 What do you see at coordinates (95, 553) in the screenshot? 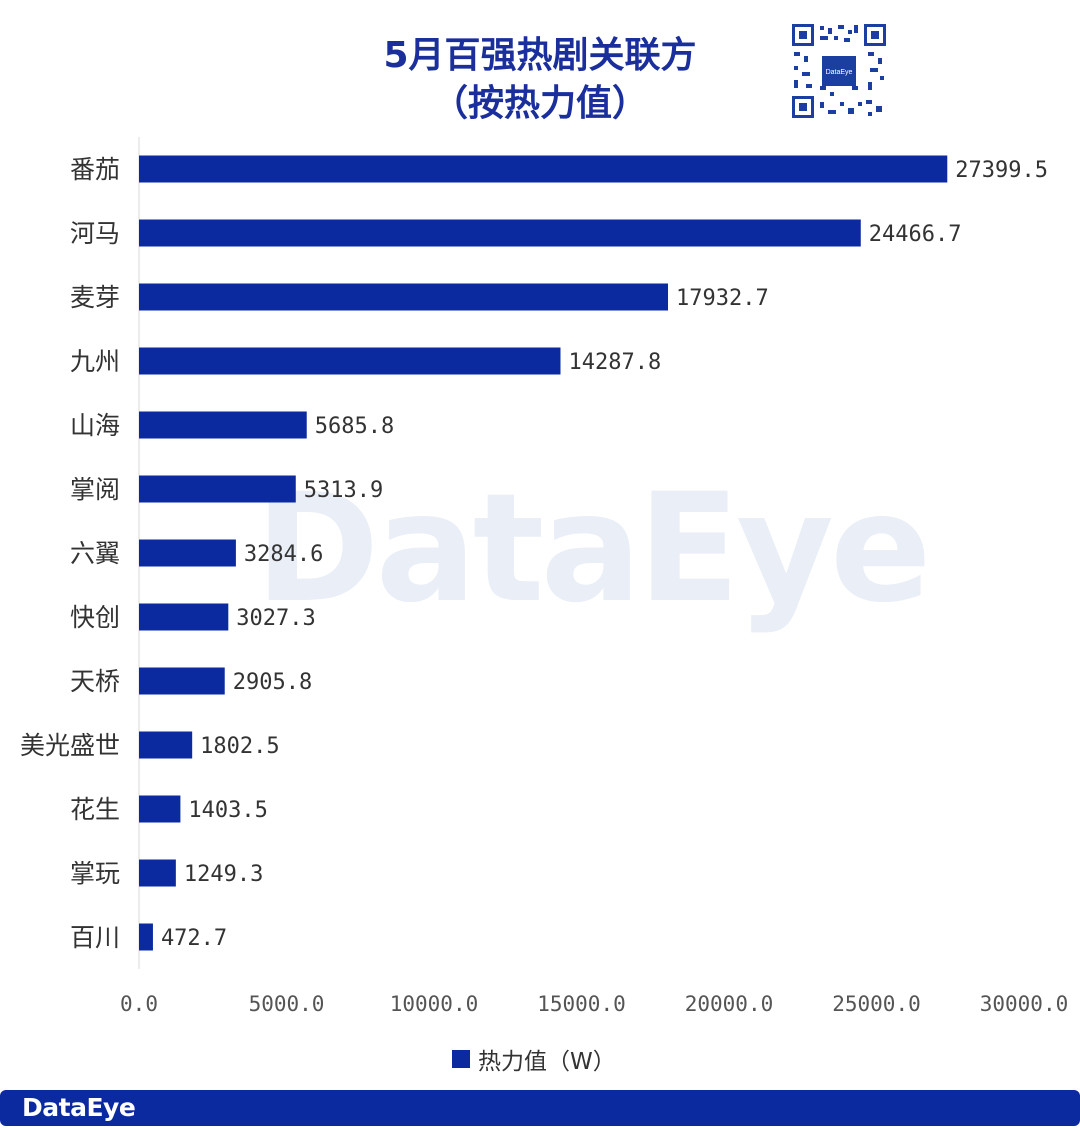
I see `category-label: 六翼` at bounding box center [95, 553].